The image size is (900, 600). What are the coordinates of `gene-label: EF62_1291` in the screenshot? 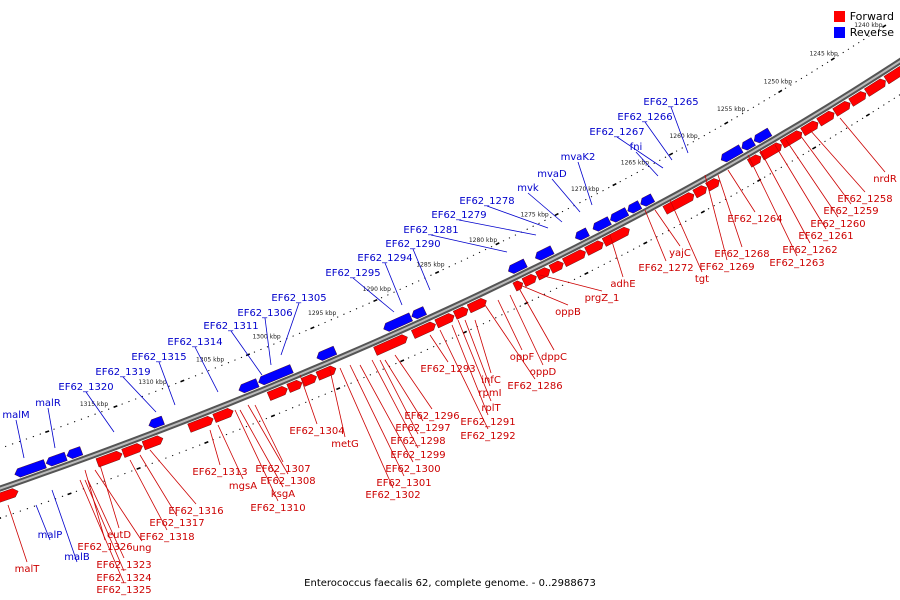 It's located at (487, 422).